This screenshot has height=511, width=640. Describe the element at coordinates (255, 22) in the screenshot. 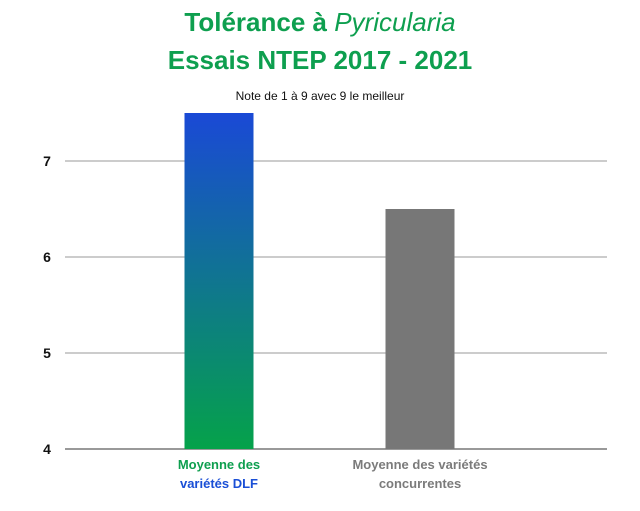

I see `title-text: Tolérance à` at that location.